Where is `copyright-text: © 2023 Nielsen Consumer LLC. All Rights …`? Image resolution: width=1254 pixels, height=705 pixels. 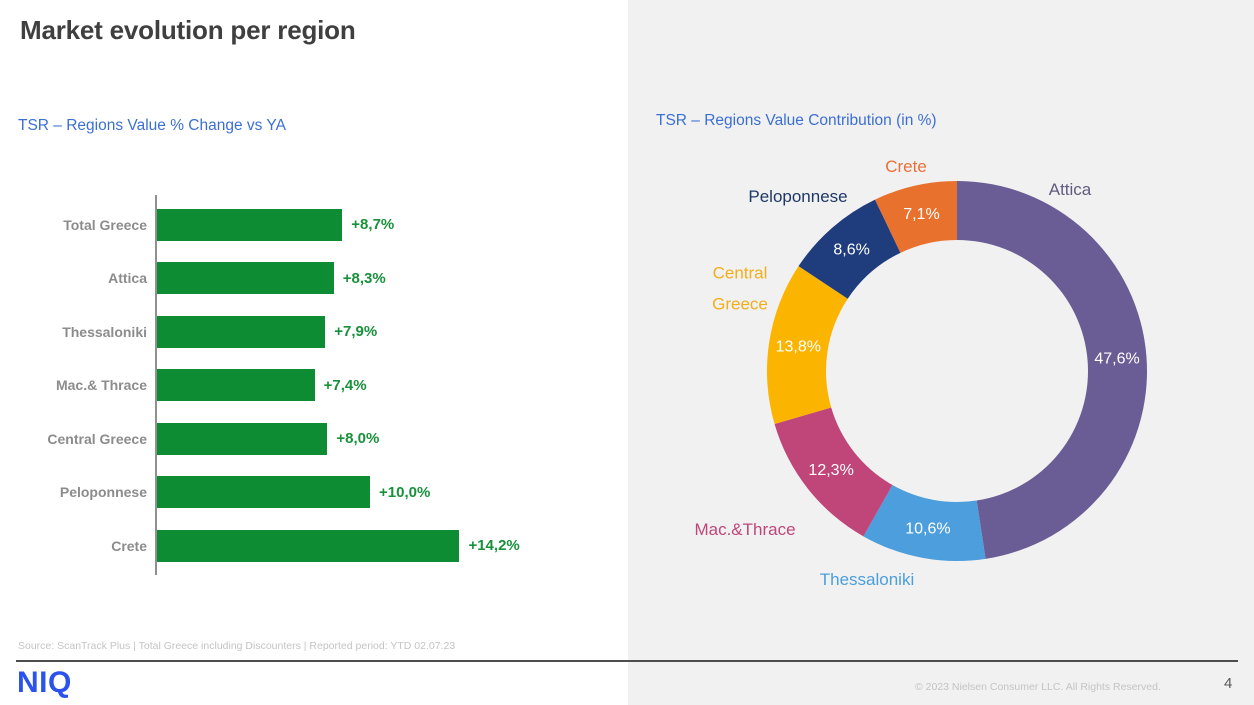 copyright-text: © 2023 Nielsen Consumer LLC. All Rights … is located at coordinates (1038, 687).